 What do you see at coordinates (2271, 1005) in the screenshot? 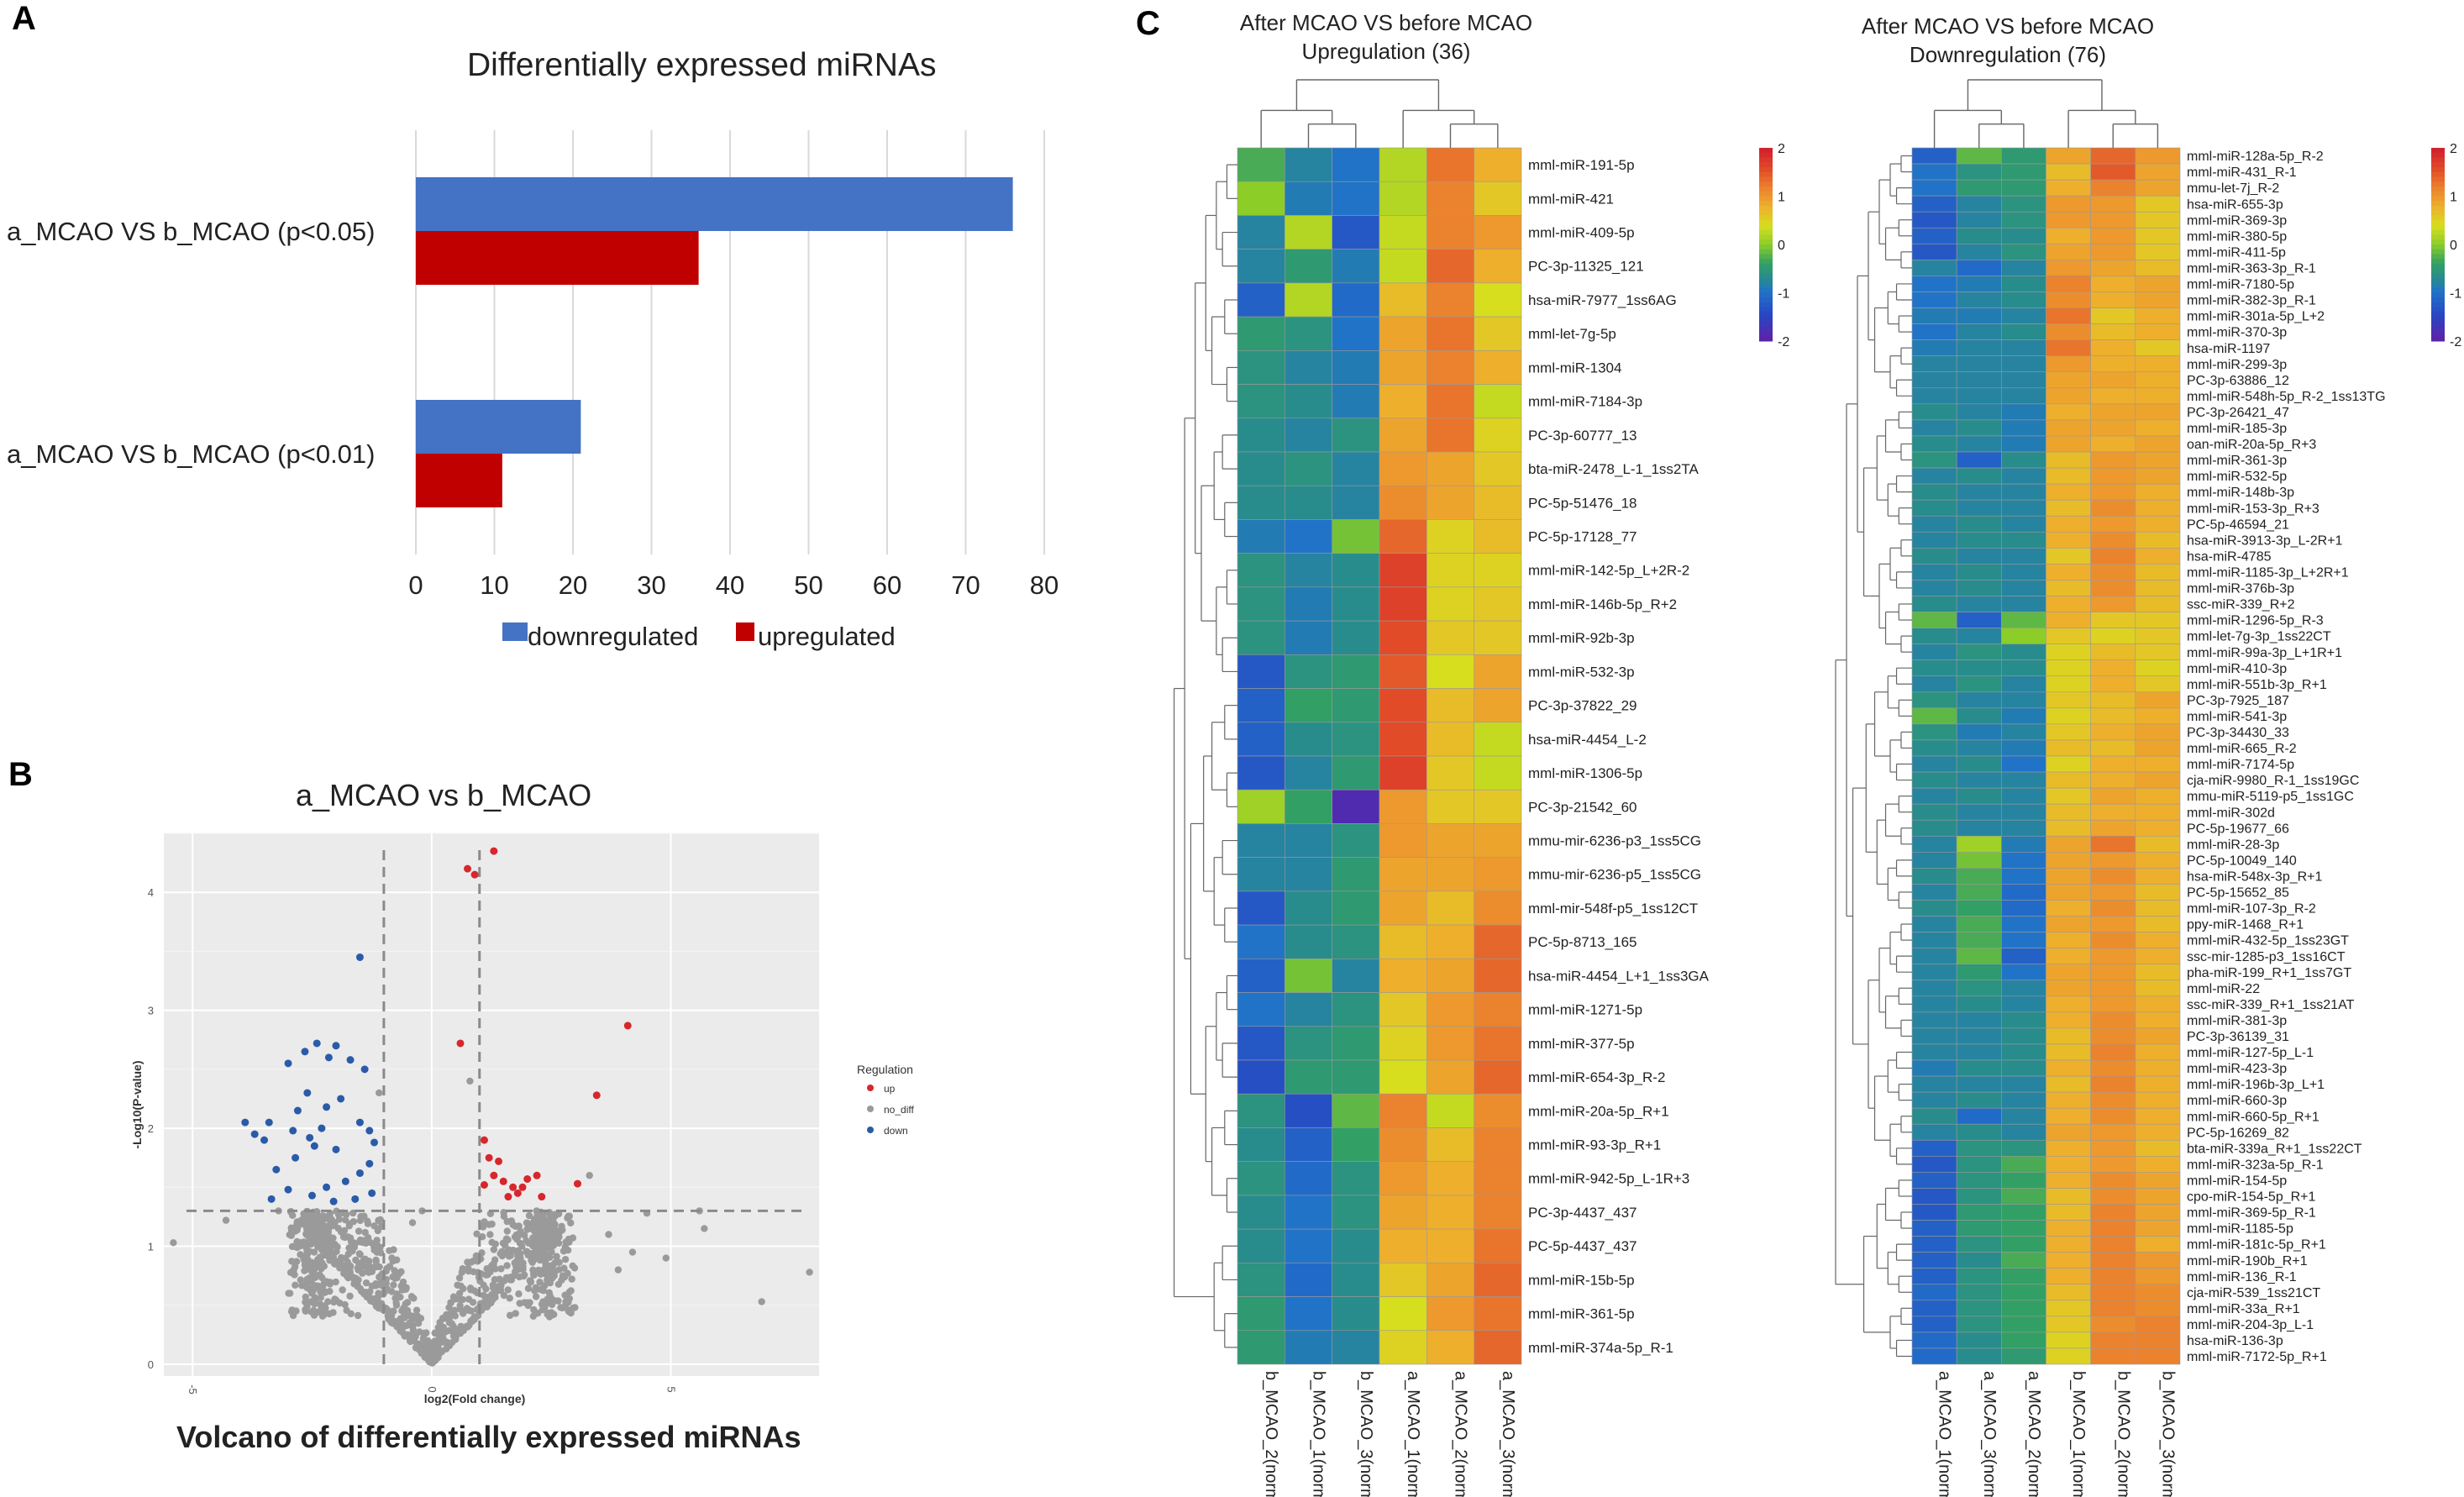
I see `row-label: ssc-miR-339_R+1_1ss21AT` at bounding box center [2271, 1005].